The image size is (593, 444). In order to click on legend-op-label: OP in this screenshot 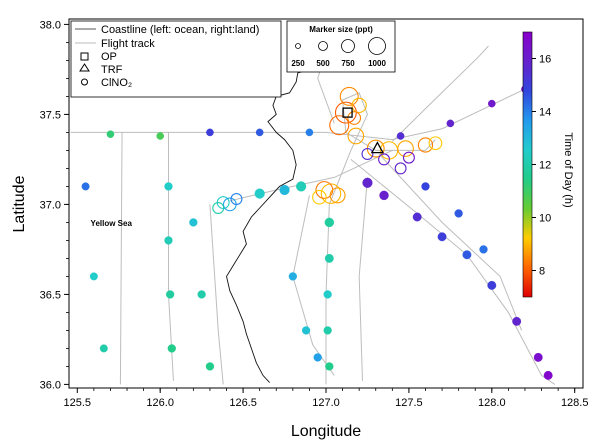, I will do `click(109, 57)`.